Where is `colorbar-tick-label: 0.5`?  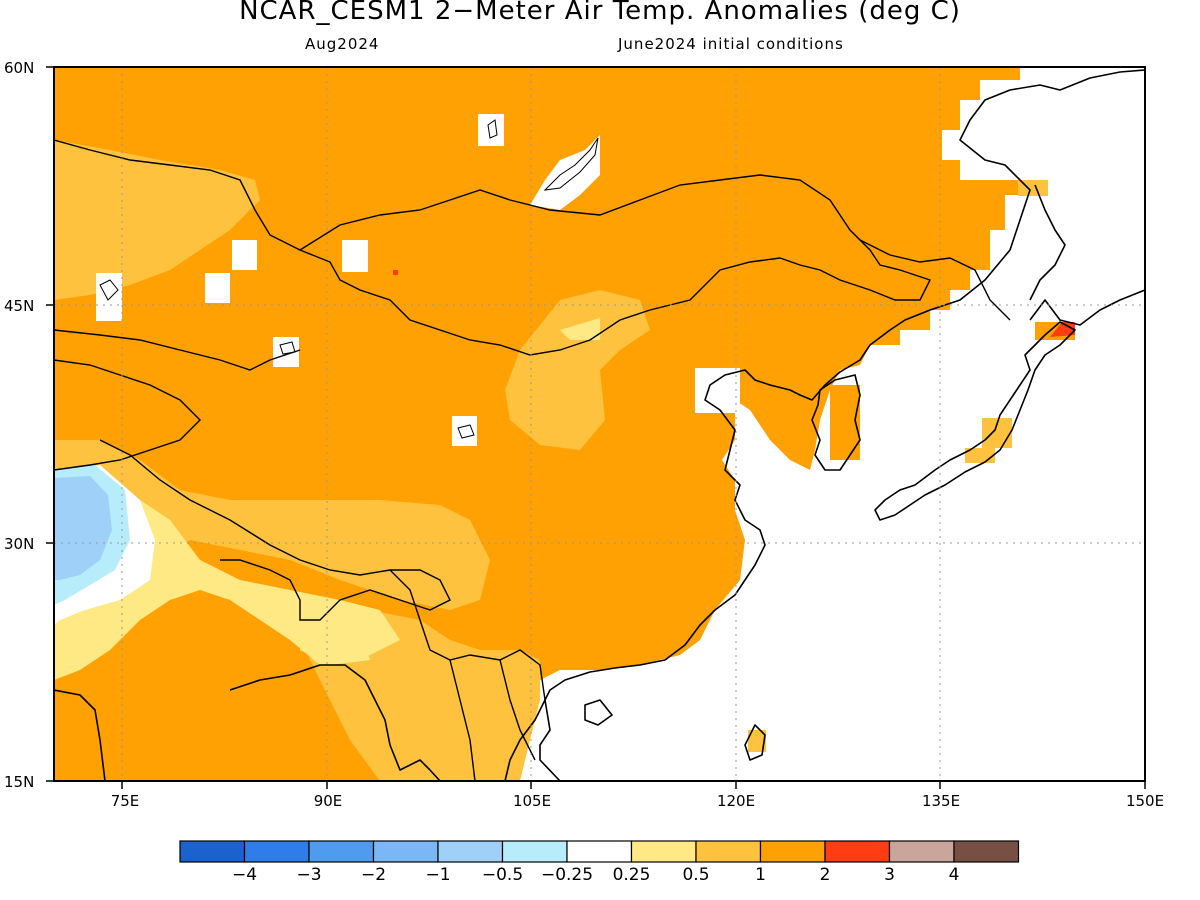
colorbar-tick-label: 0.5 is located at coordinates (696, 875).